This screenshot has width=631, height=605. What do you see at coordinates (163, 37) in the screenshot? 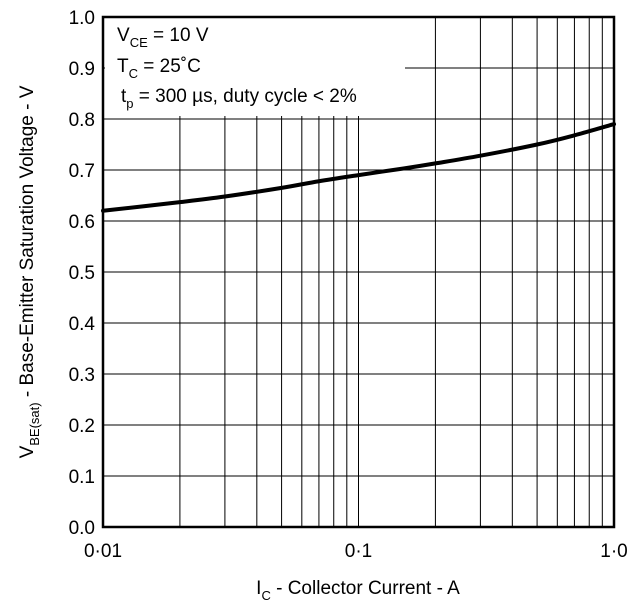
I see `annotation-vce: VCE = 10 V` at bounding box center [163, 37].